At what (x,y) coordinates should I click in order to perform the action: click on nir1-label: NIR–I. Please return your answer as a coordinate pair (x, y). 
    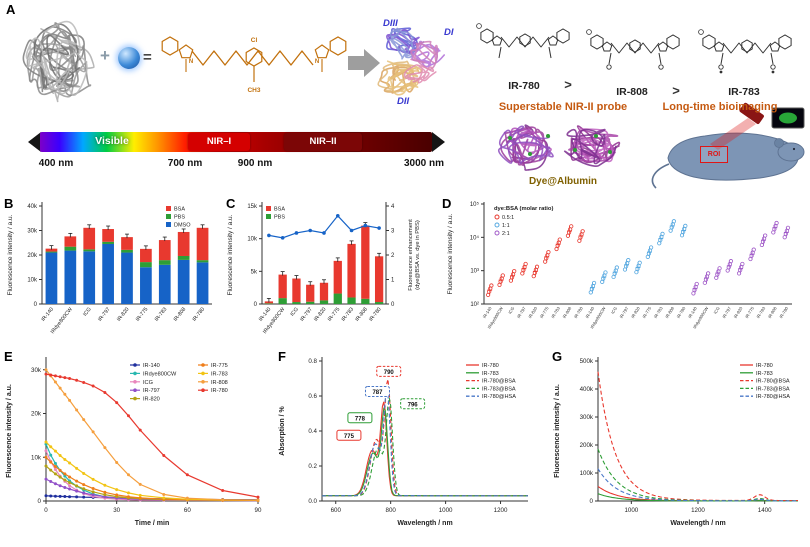
    Looking at the image, I should click on (219, 142).